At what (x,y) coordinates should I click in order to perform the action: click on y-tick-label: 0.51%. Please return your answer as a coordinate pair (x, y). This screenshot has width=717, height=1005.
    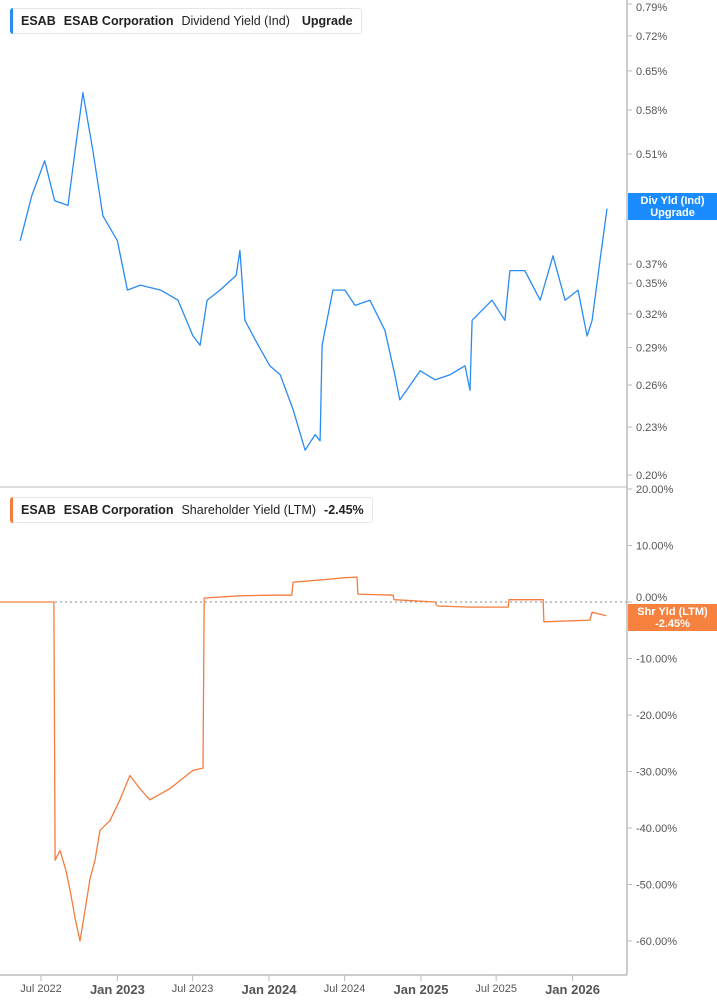
    Looking at the image, I should click on (651, 155).